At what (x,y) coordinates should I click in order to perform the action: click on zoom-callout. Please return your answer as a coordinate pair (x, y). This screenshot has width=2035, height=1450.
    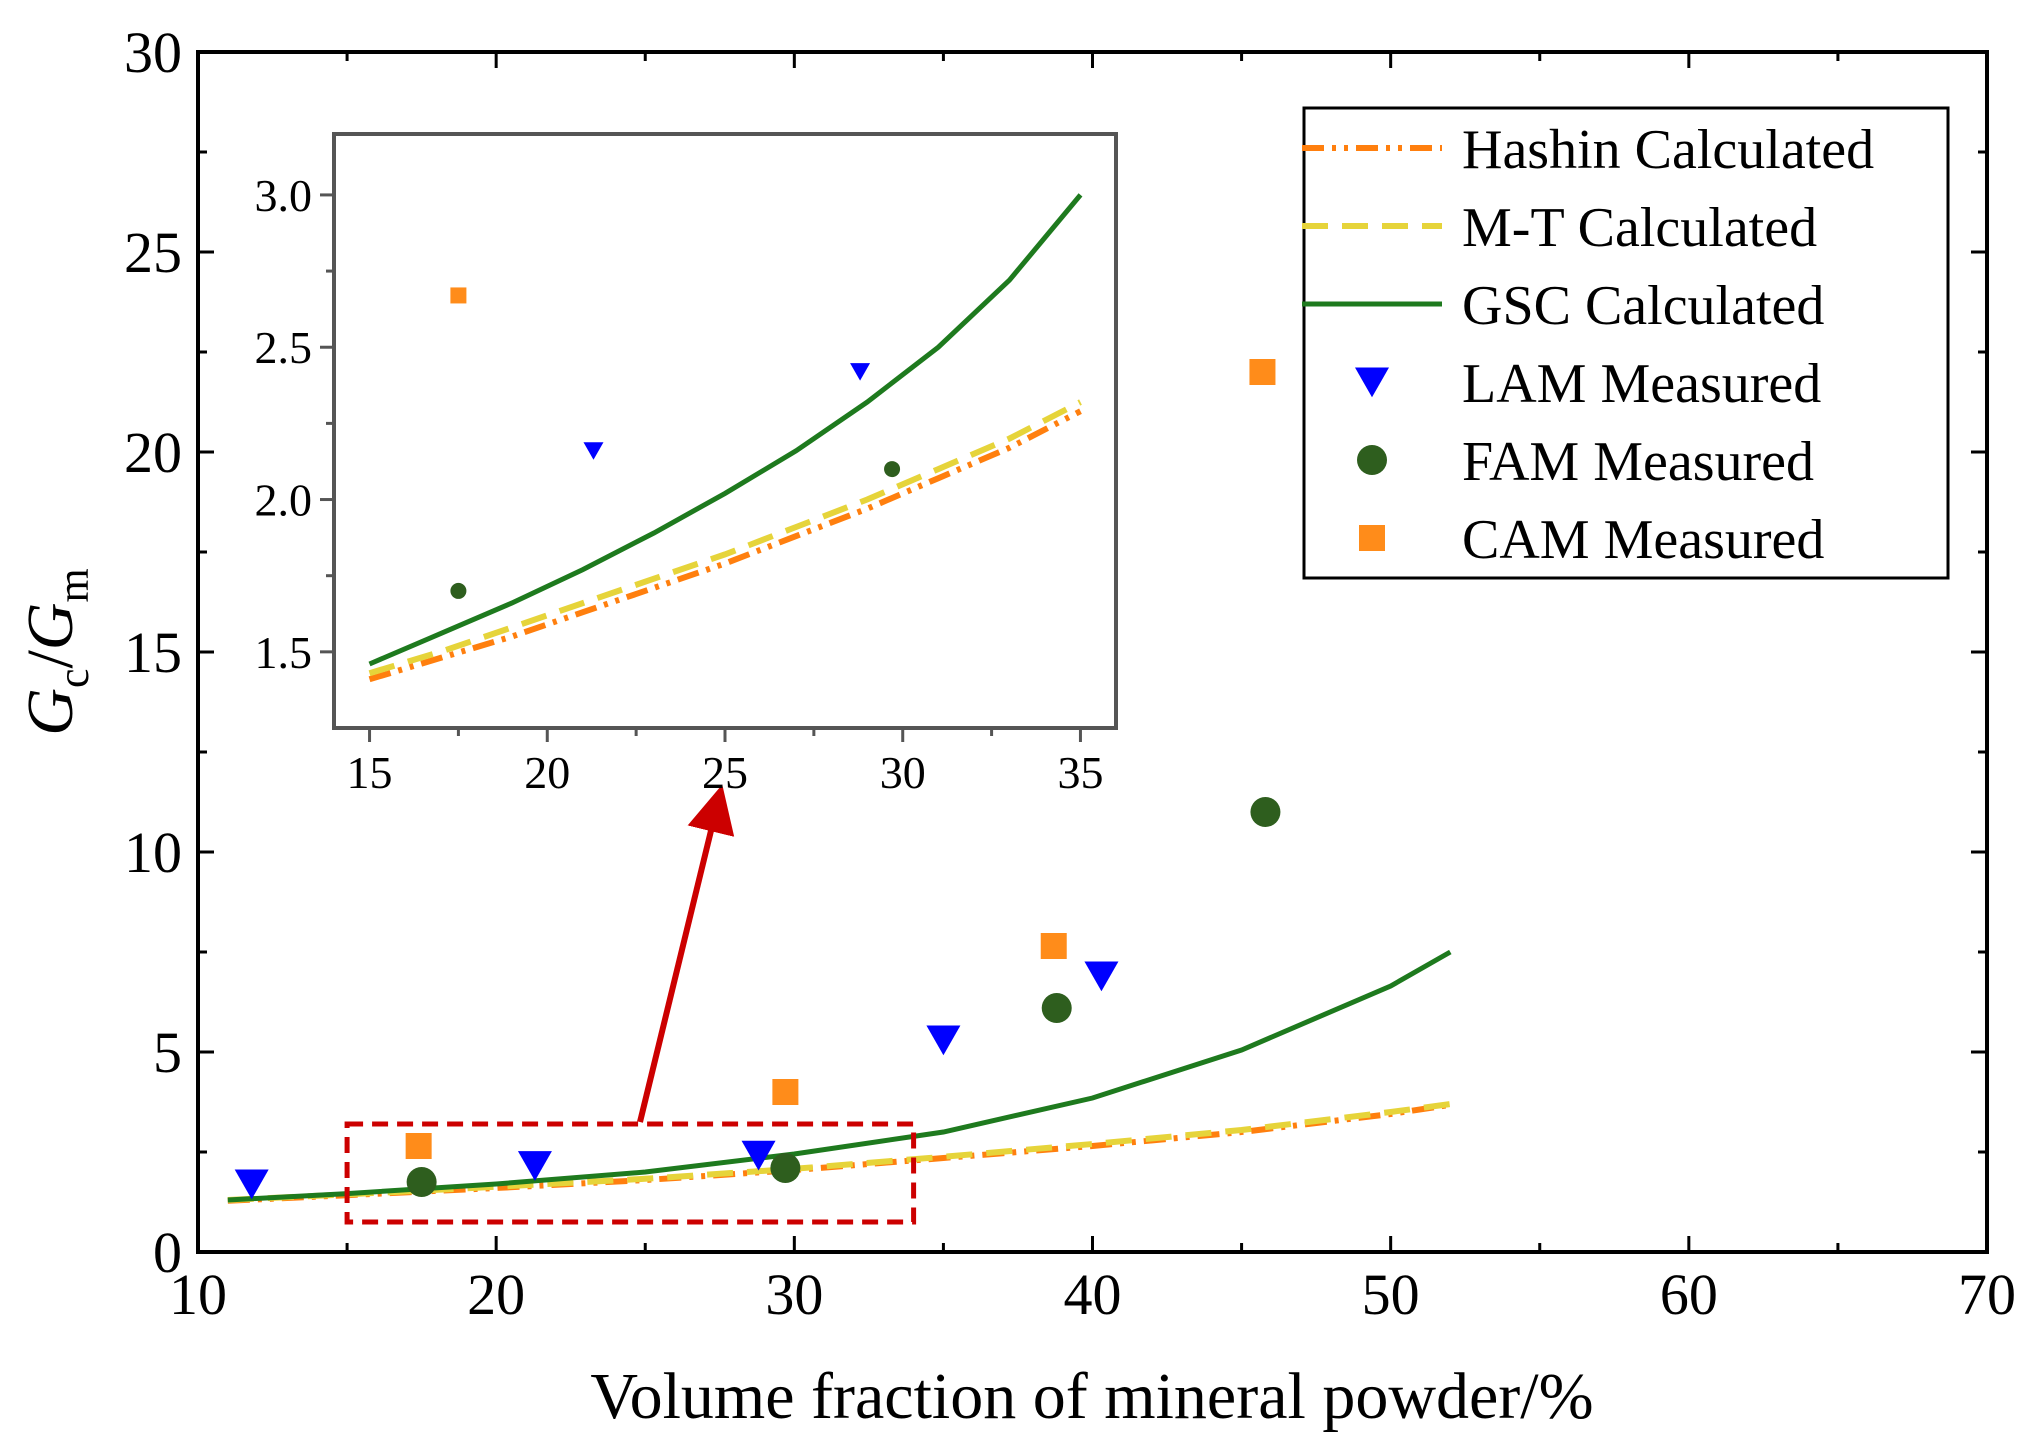
    Looking at the image, I should click on (630, 1004).